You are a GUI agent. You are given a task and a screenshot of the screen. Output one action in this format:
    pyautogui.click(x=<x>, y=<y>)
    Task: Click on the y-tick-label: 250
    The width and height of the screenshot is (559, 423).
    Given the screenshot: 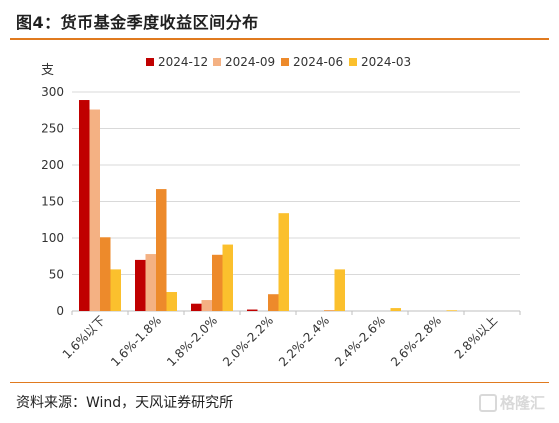 What is the action you would take?
    pyautogui.click(x=52, y=129)
    